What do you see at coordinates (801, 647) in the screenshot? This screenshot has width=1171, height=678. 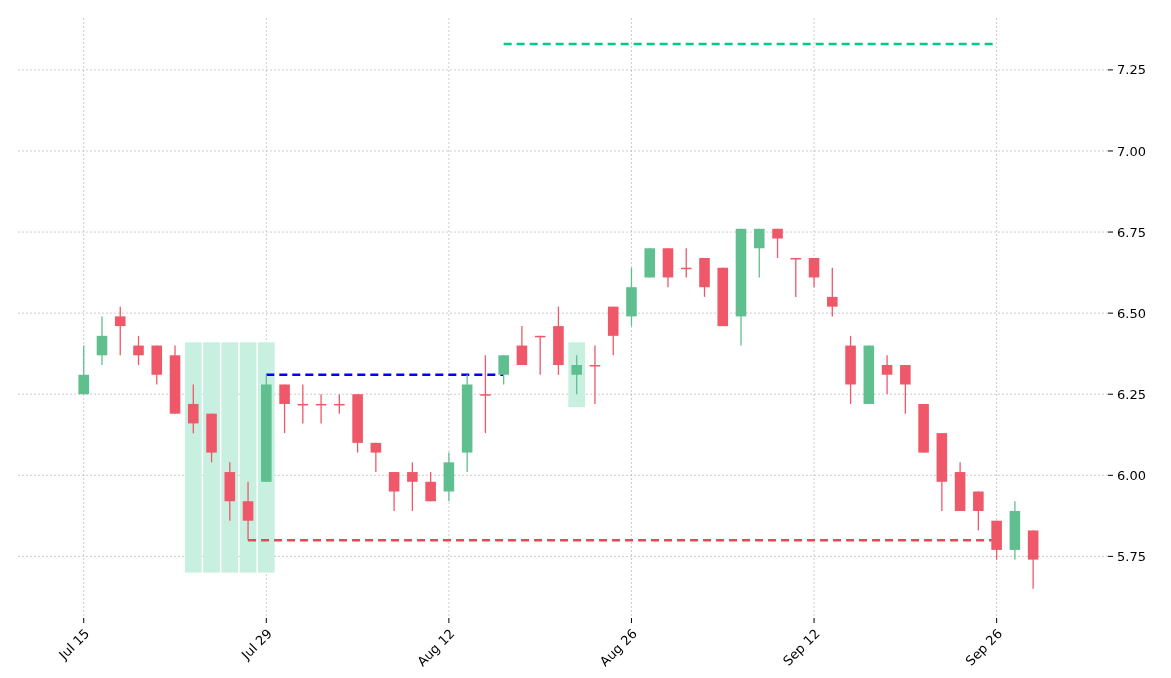 I see `x-tick-label: Sep 12` at bounding box center [801, 647].